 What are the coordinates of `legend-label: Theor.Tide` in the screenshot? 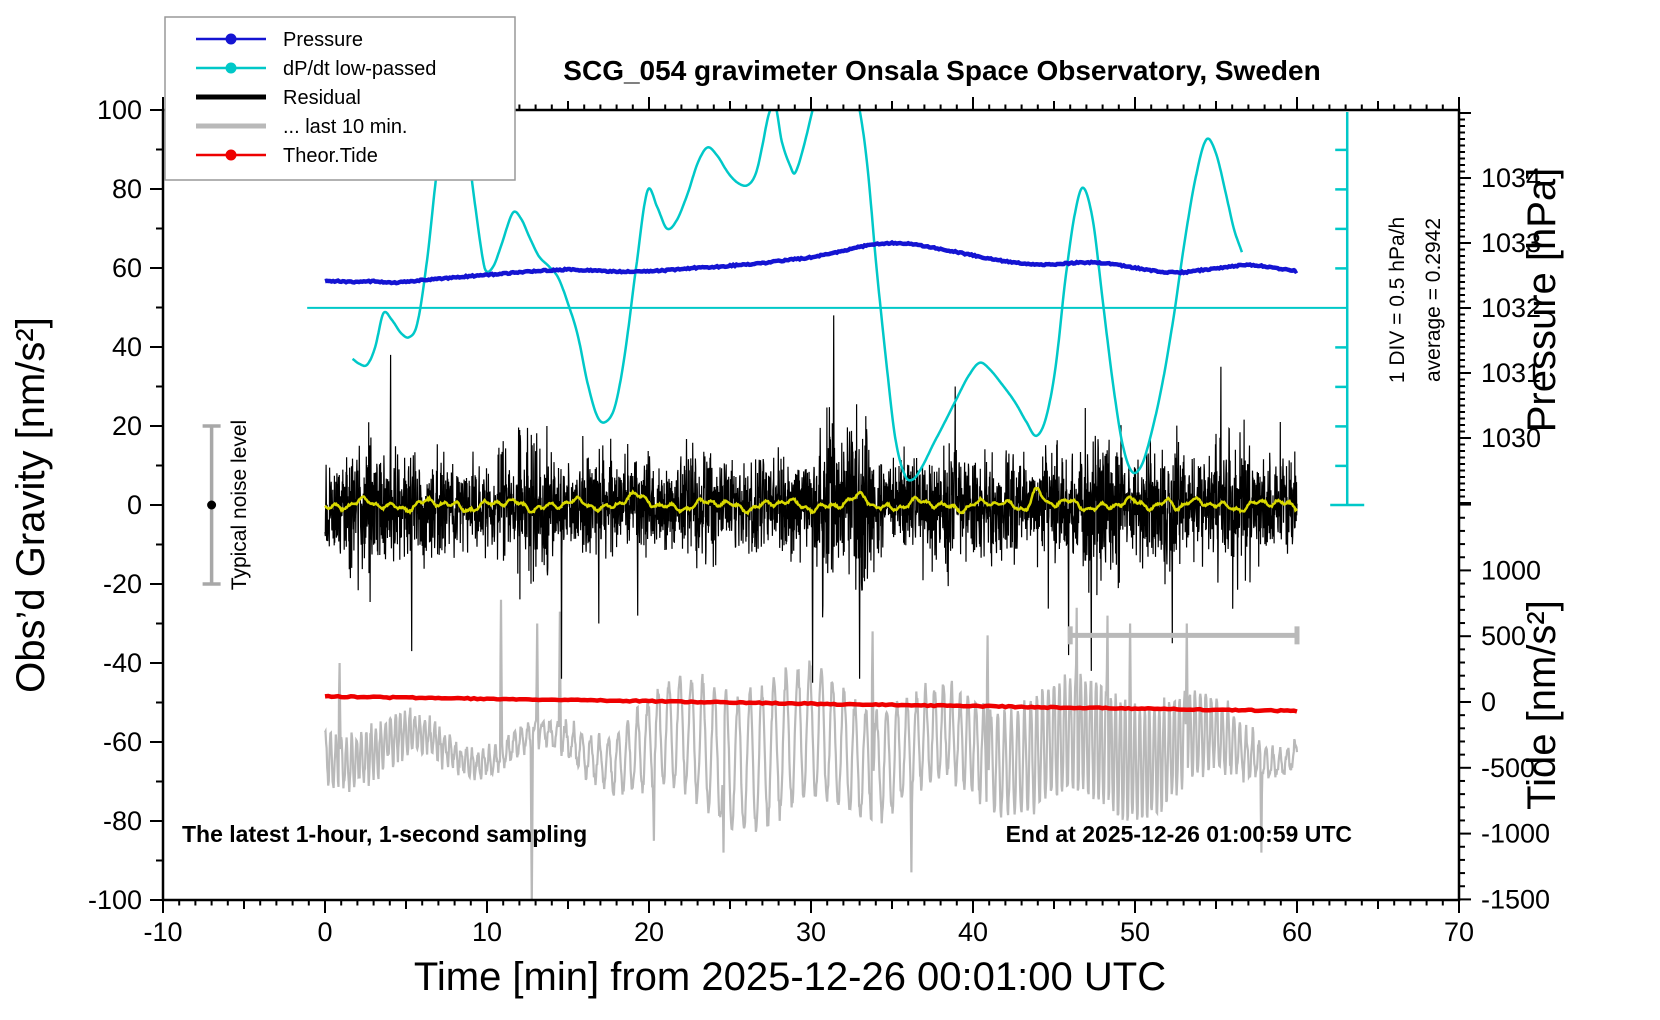 It's located at (330, 156).